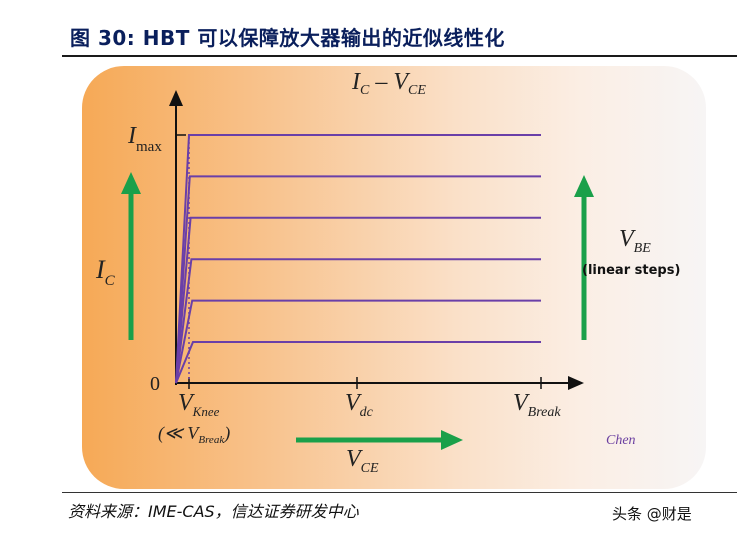 The image size is (744, 540). I want to click on title-rule, so click(399, 56).